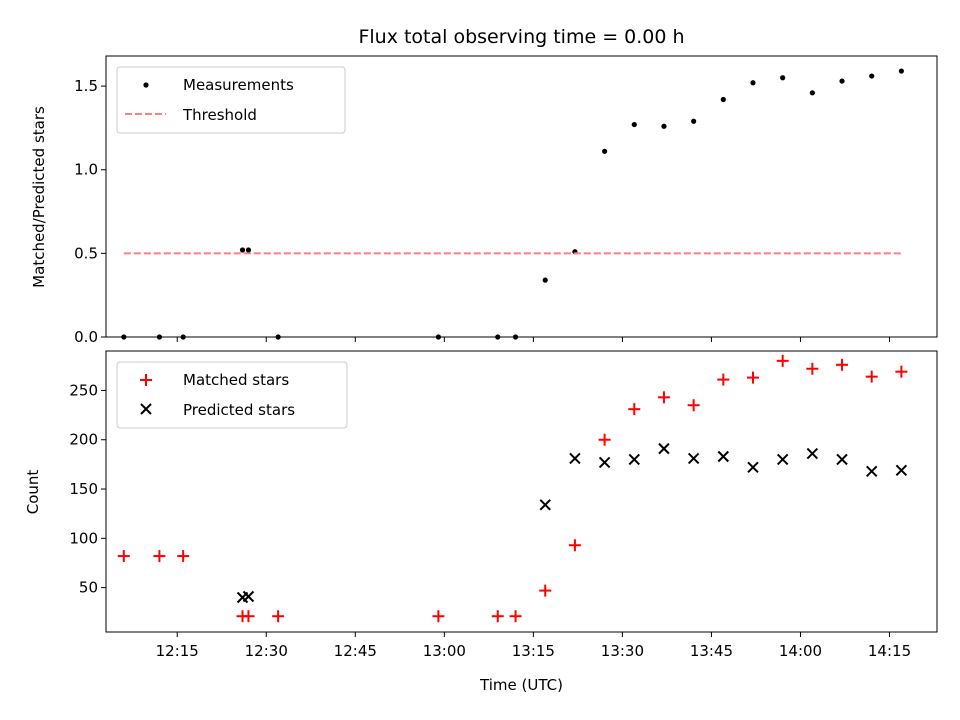 Image resolution: width=960 pixels, height=720 pixels. I want to click on bottom-legend-box, so click(232, 395).